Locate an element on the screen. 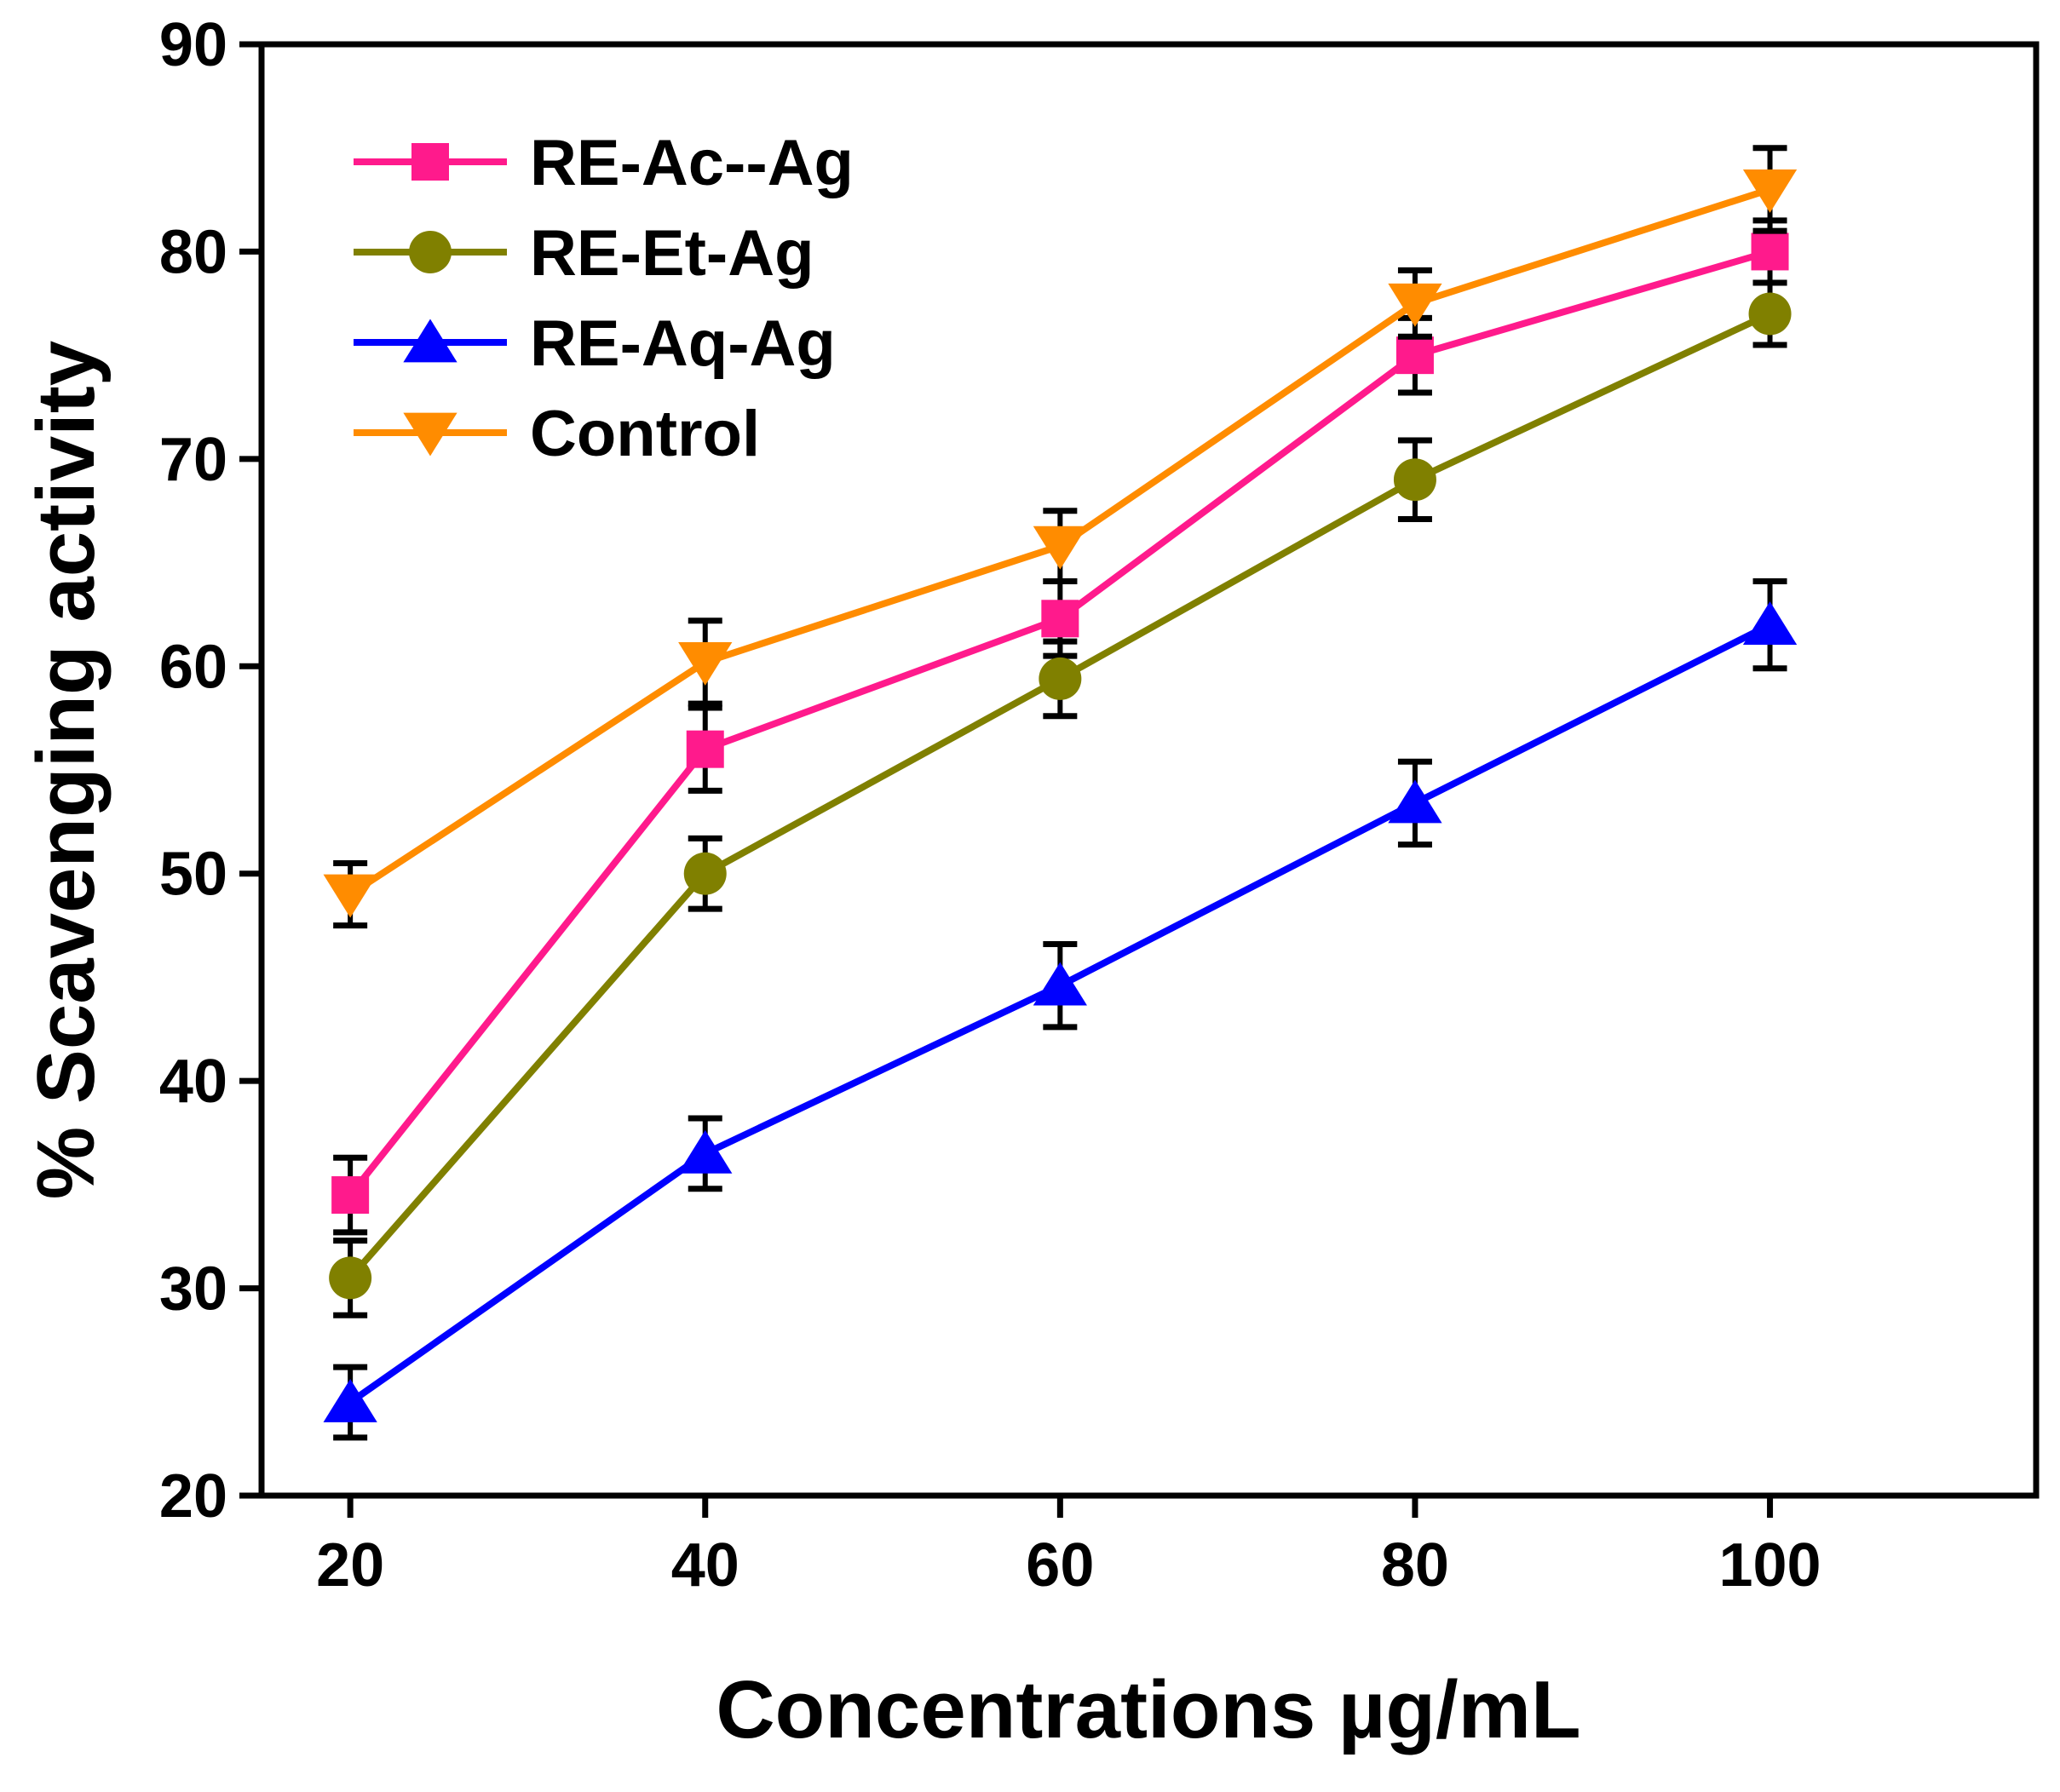 The height and width of the screenshot is (1792, 2060). x-tick-label: 40 is located at coordinates (705, 1565).